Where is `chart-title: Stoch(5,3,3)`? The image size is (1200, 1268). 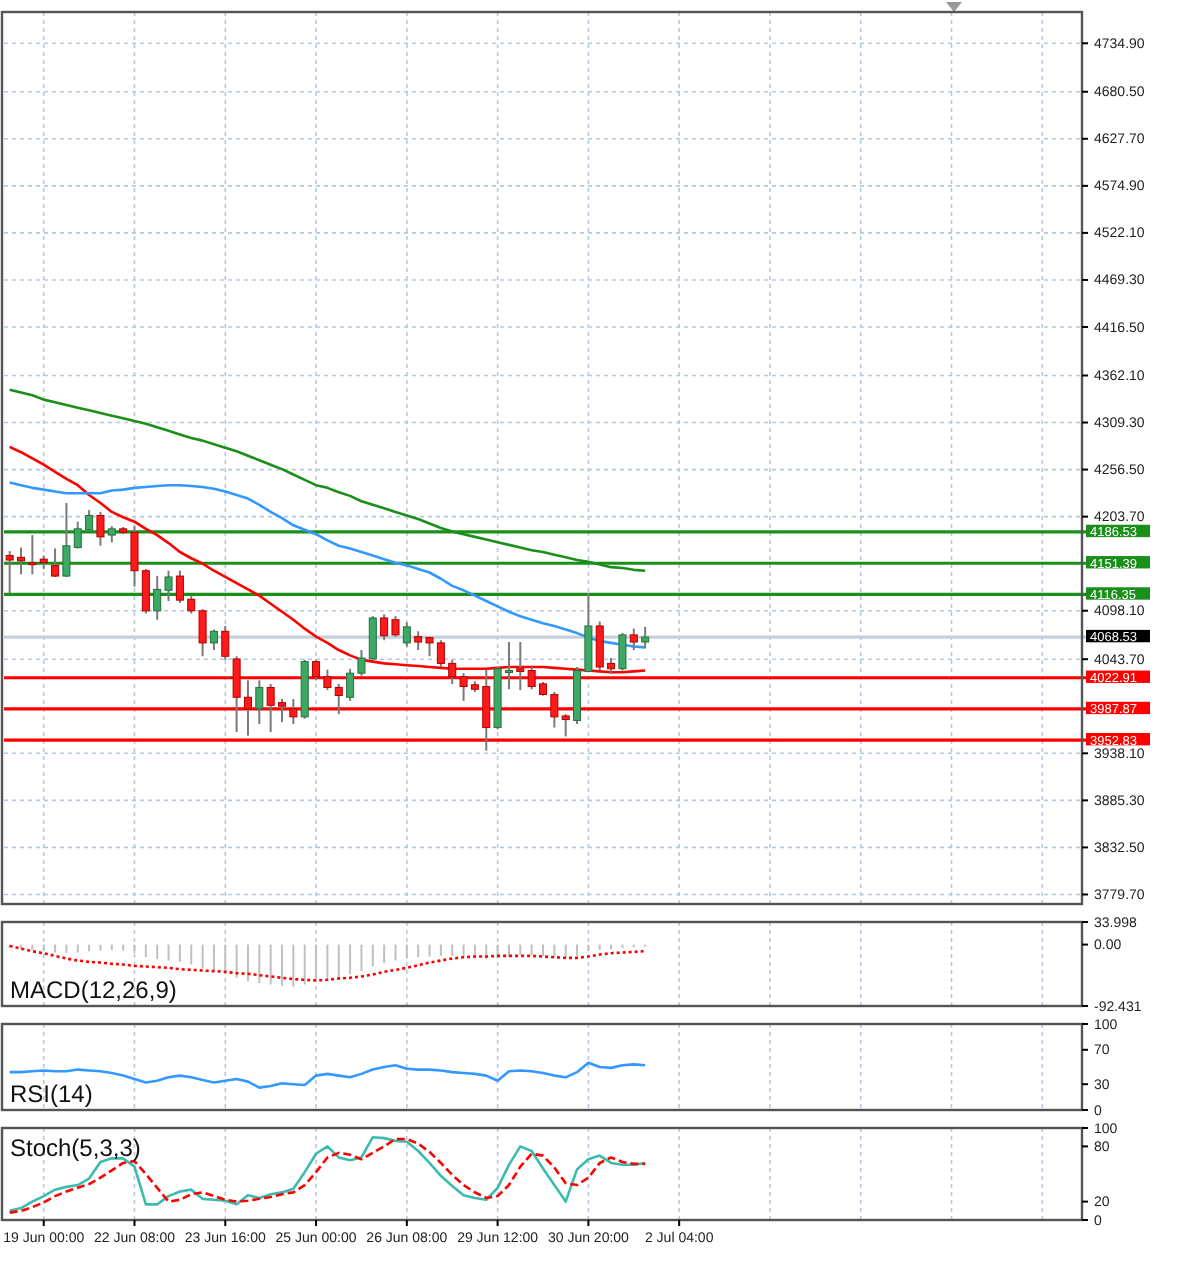
chart-title: Stoch(5,3,3) is located at coordinates (75, 1148).